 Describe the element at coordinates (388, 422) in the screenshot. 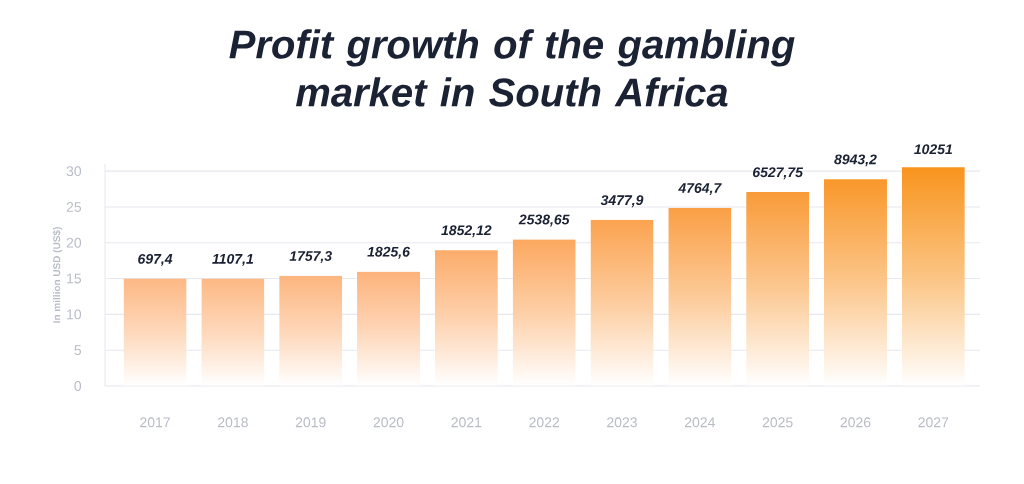

I see `x-tick-label: 2020` at that location.